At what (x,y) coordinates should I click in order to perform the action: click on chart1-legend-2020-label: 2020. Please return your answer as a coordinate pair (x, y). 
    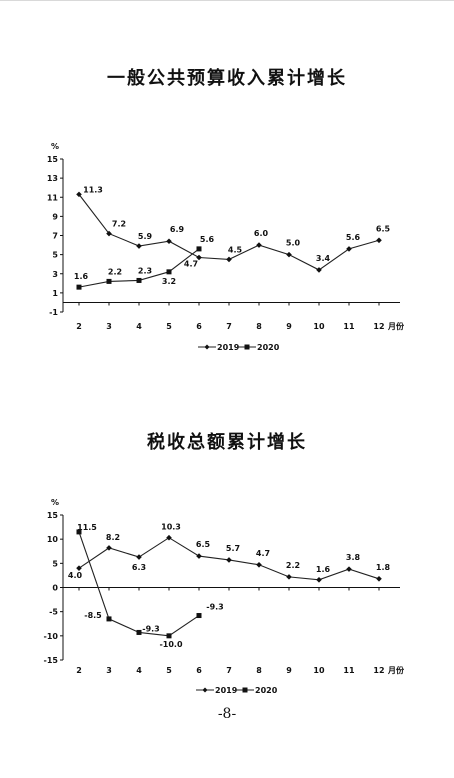
    Looking at the image, I should click on (268, 347).